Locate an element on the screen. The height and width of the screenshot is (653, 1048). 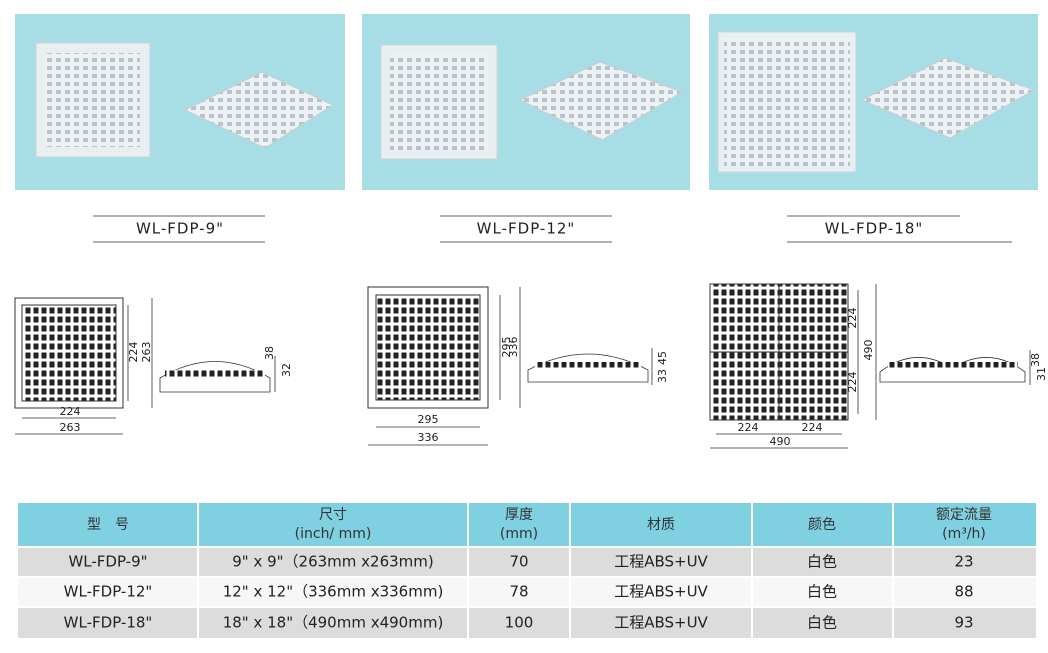
table-cell: WL-FDP-12" is located at coordinates (108, 592).